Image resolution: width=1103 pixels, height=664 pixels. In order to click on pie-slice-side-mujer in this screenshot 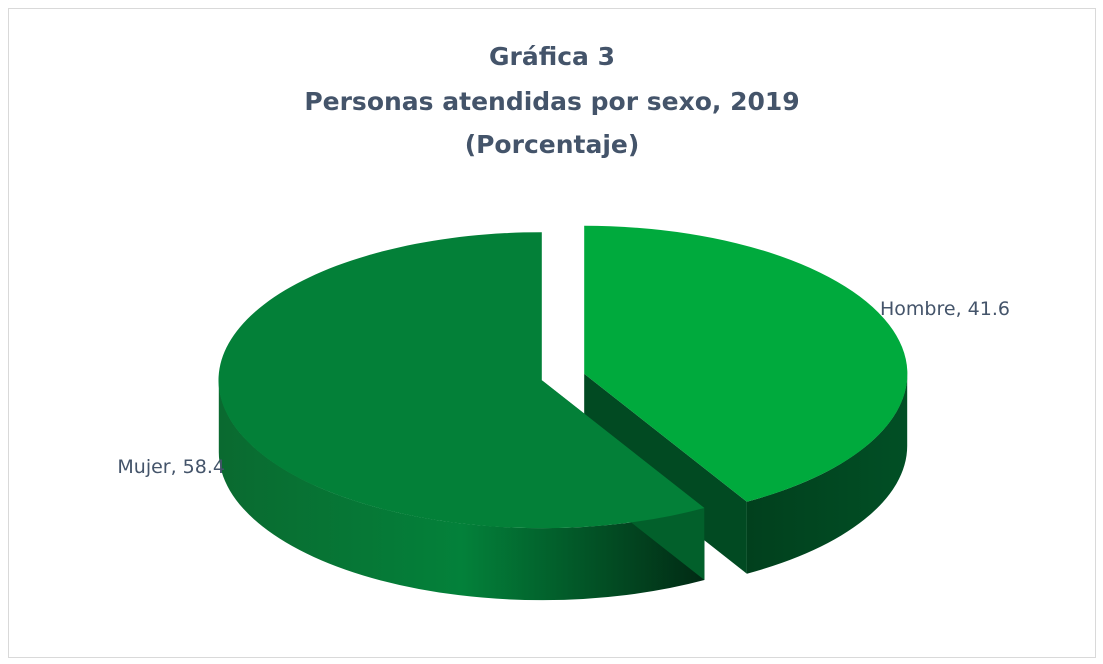, I will do `click(461, 490)`.